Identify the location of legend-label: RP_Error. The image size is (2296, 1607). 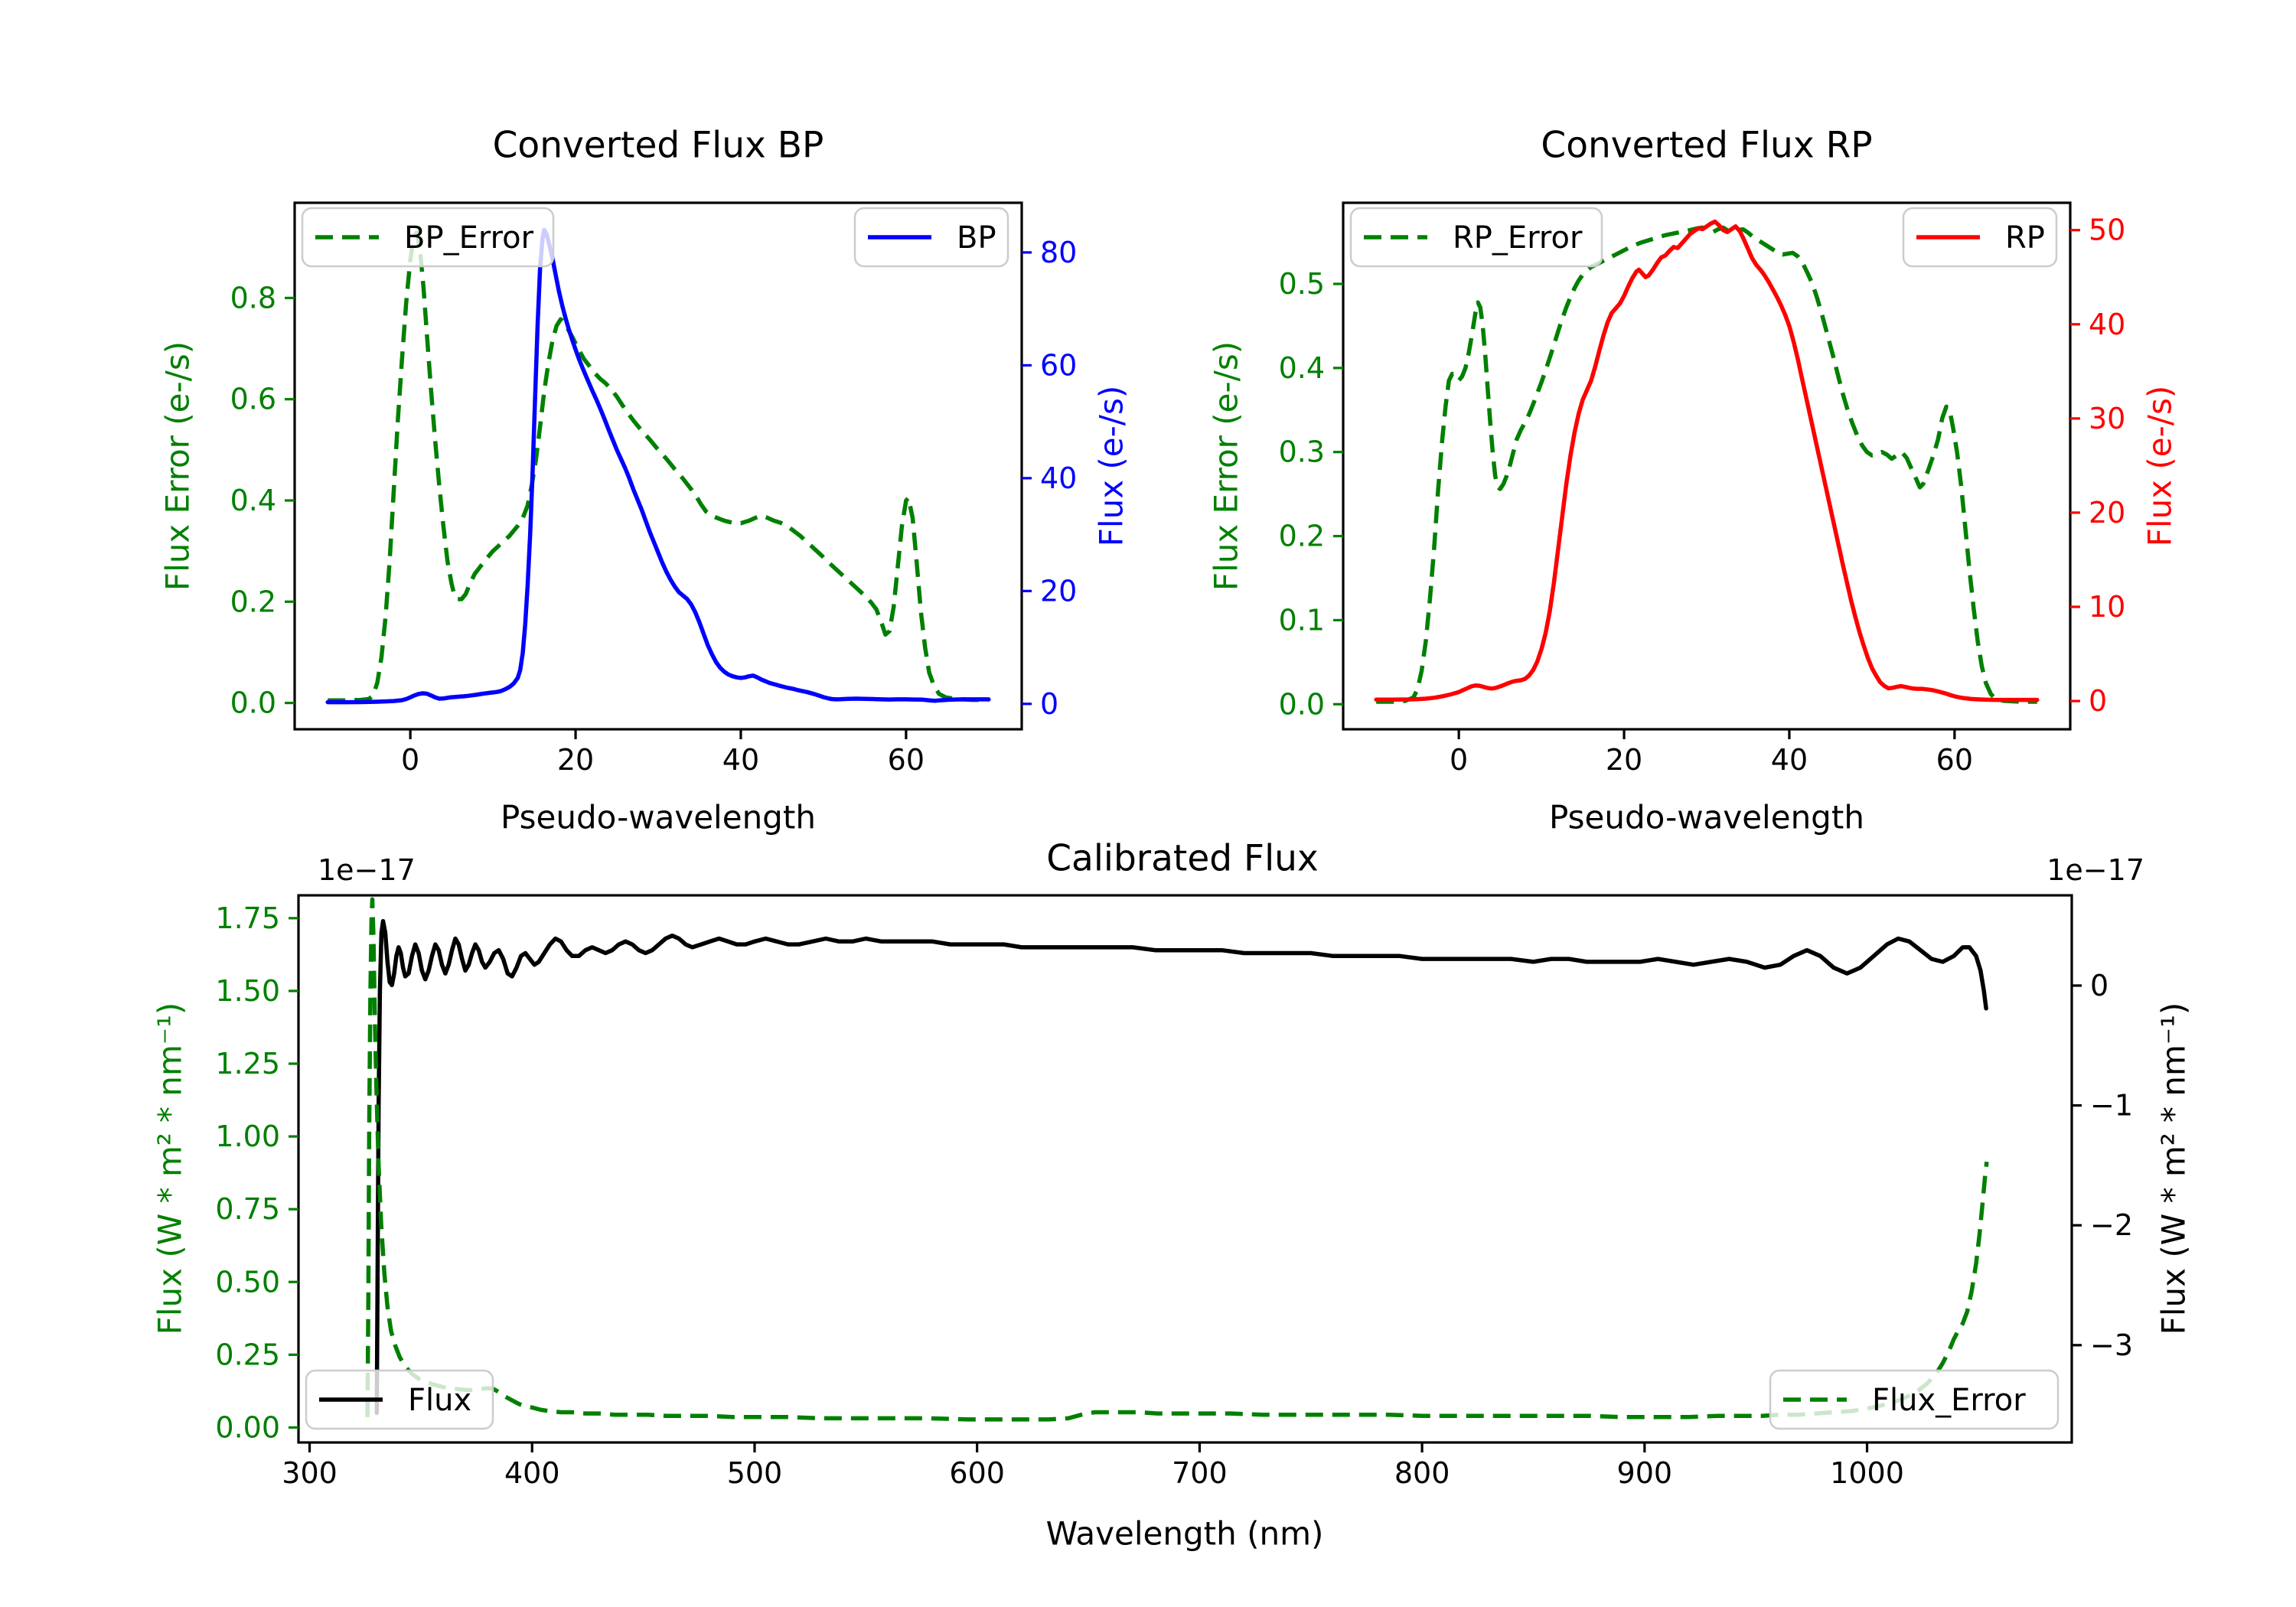
(1518, 238).